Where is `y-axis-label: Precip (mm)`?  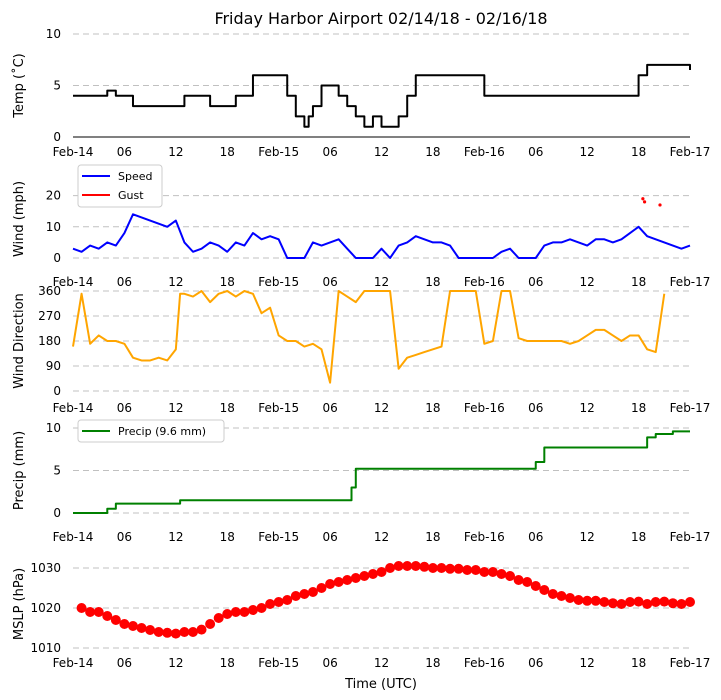
y-axis-label: Precip (mm) is located at coordinates (19, 470).